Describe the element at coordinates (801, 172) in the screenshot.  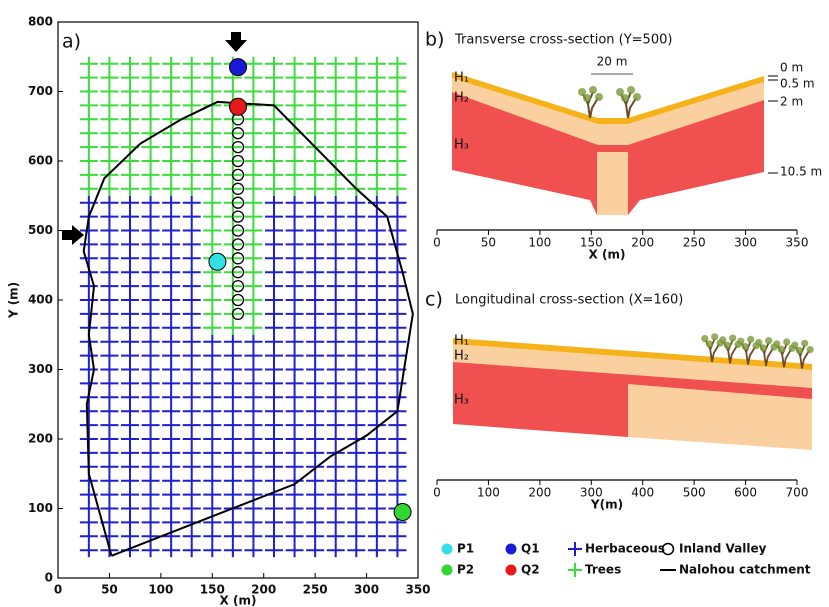
I see `depth-label: 10.5 m` at that location.